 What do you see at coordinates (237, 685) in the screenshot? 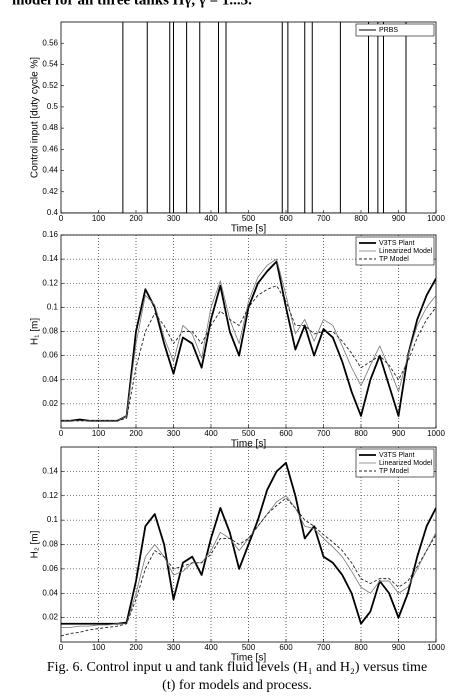
I see `caption-line: (t) for models and process.` at bounding box center [237, 685].